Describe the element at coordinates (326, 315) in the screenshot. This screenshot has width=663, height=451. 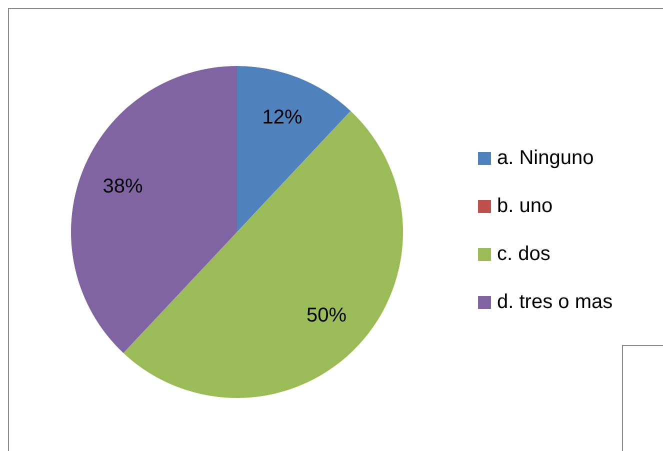
I see `data-label: 50%` at that location.